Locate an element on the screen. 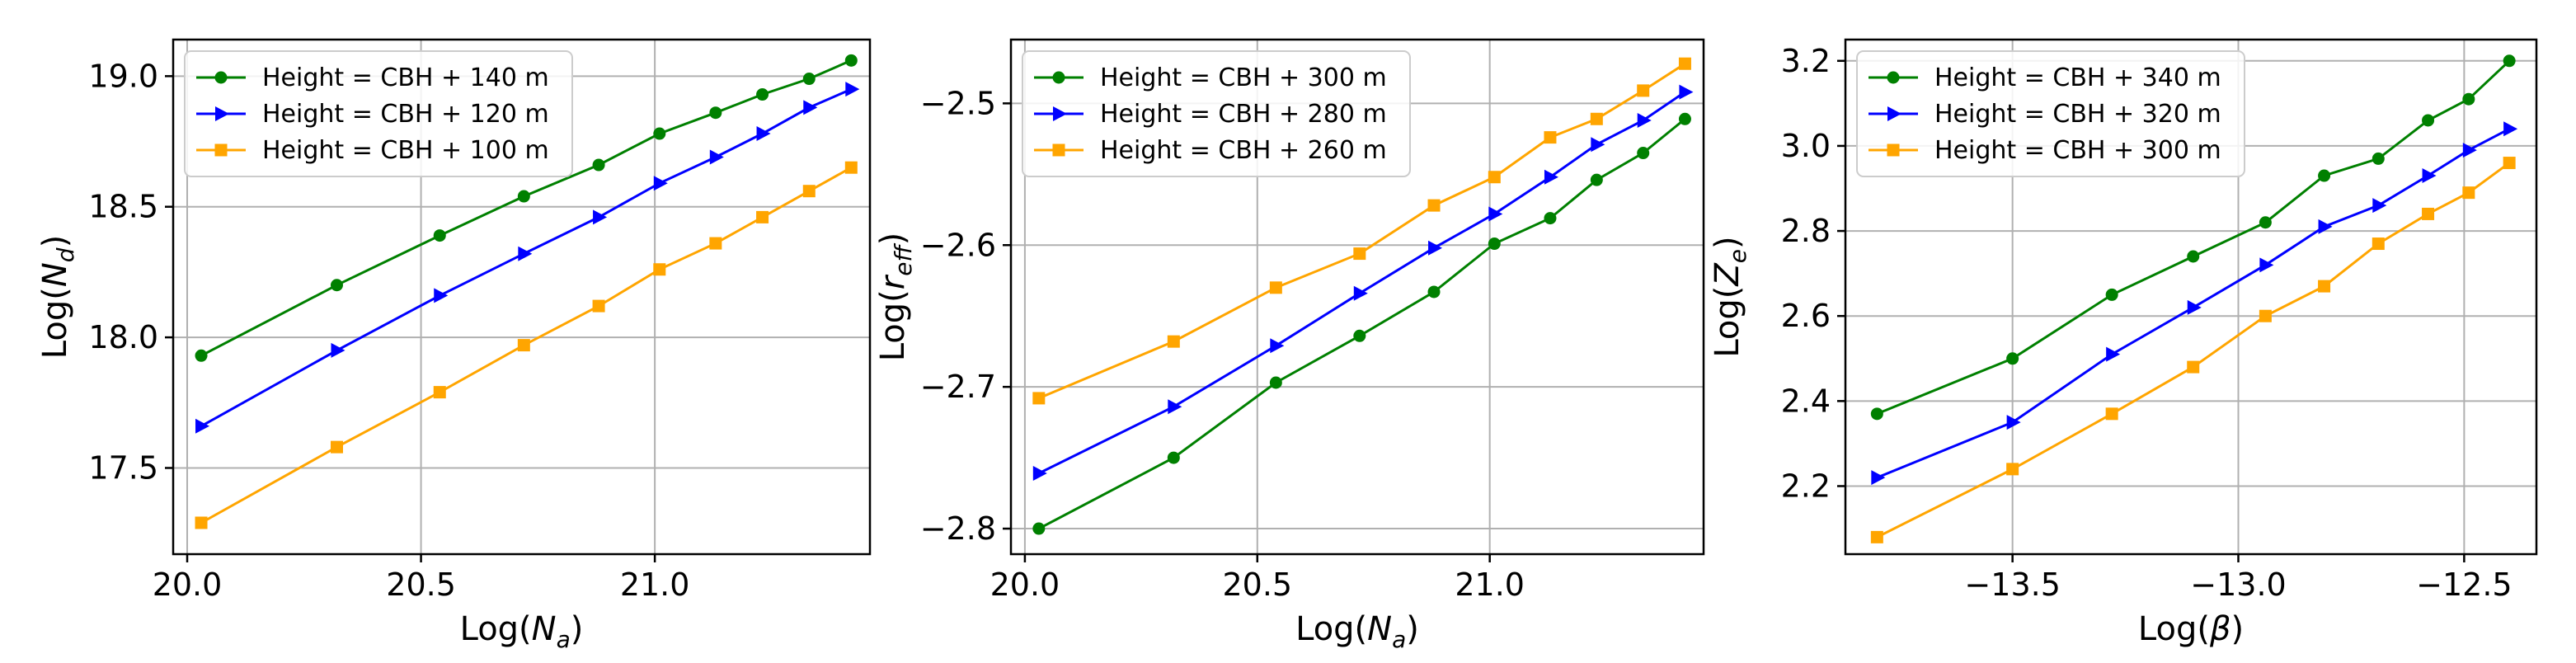  y-axis-label: Log(reff) is located at coordinates (895, 297).